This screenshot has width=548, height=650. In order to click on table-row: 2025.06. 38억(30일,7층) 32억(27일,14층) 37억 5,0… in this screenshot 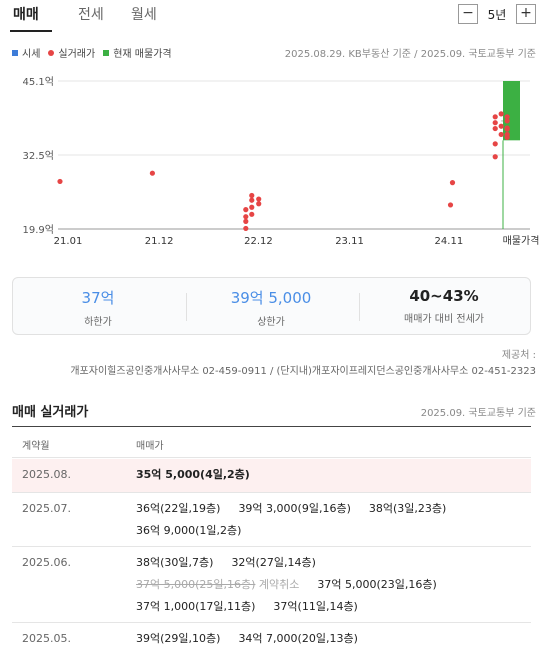, I will do `click(271, 585)`.